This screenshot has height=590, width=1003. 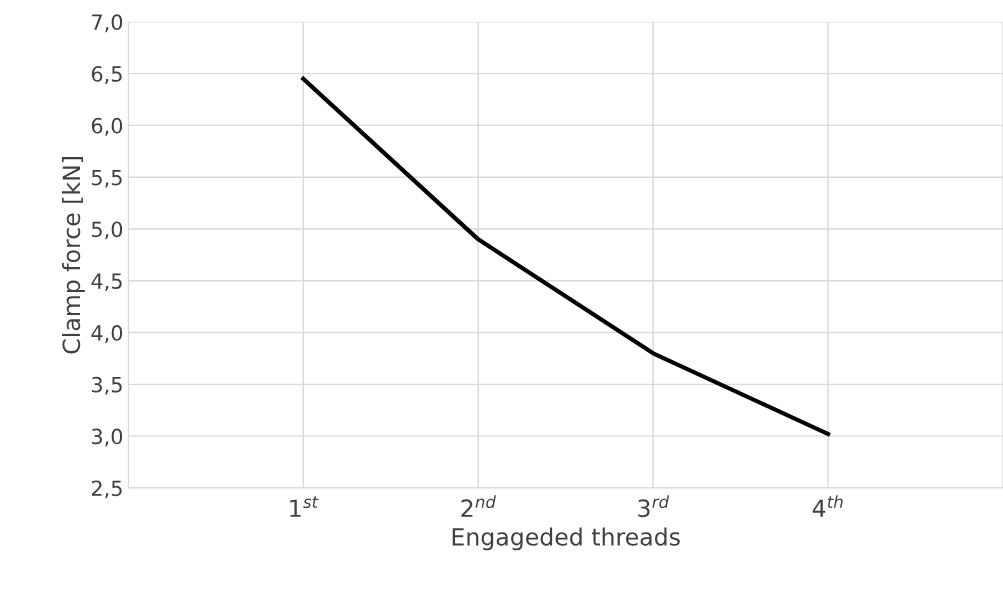 What do you see at coordinates (106, 282) in the screenshot?
I see `y-tick-label: 4,5` at bounding box center [106, 282].